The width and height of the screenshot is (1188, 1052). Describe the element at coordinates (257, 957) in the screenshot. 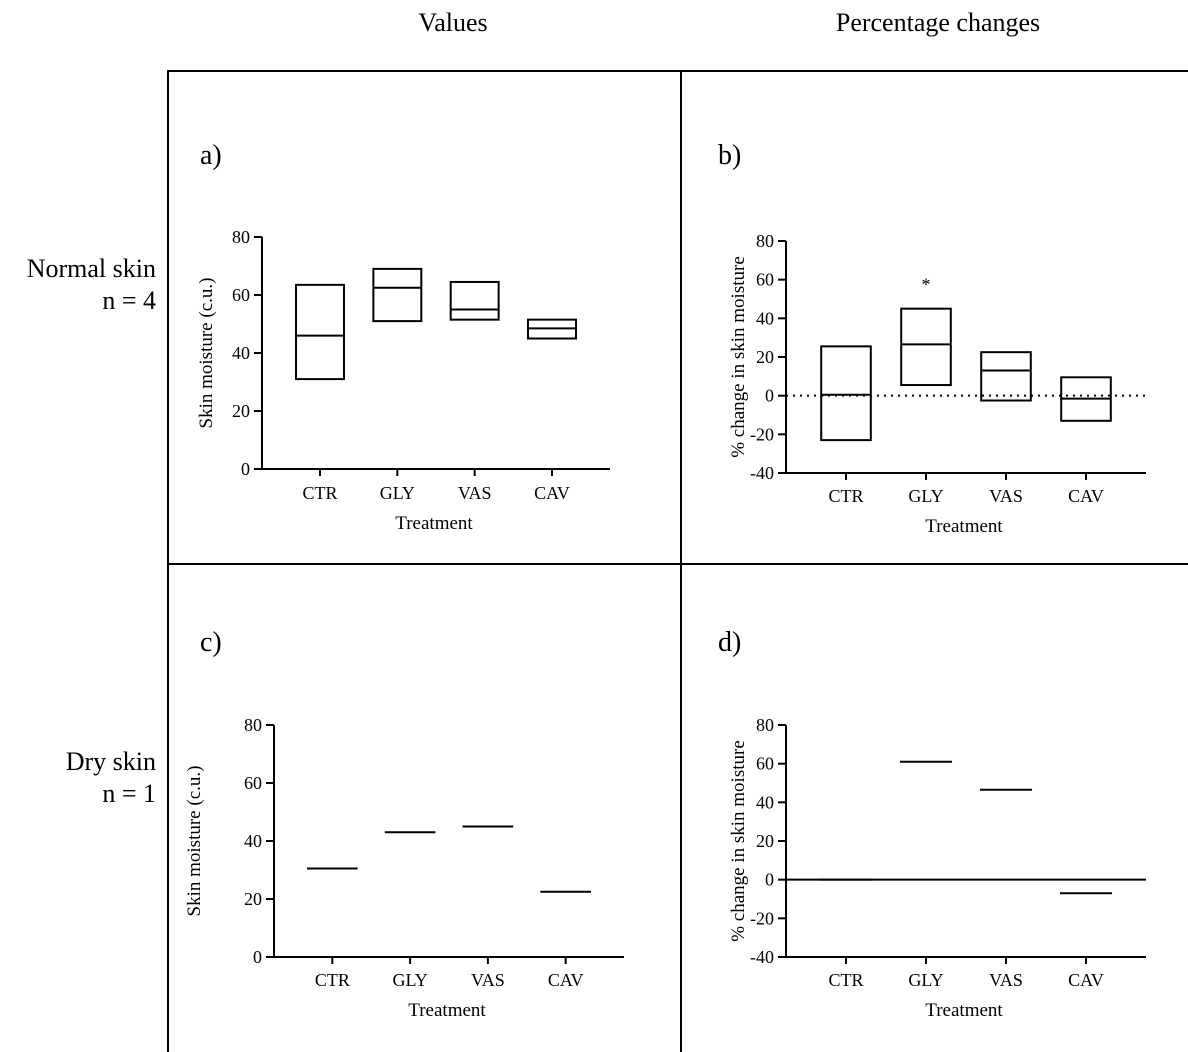

I see `chart-c-y-tick-label: 0` at that location.